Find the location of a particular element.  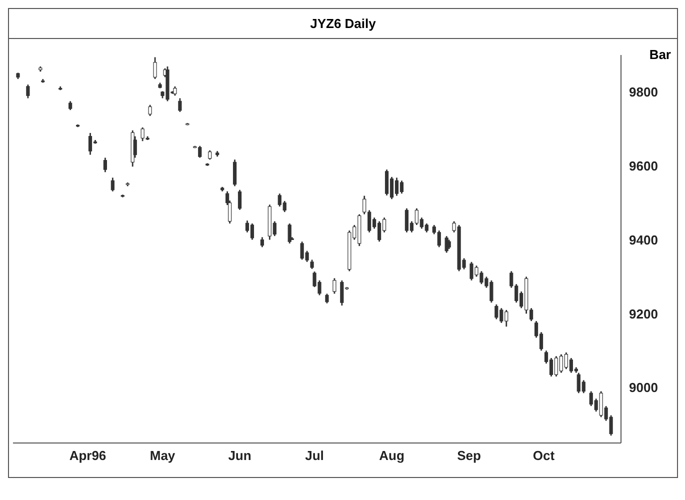

x-tick-label: Aug is located at coordinates (391, 456).